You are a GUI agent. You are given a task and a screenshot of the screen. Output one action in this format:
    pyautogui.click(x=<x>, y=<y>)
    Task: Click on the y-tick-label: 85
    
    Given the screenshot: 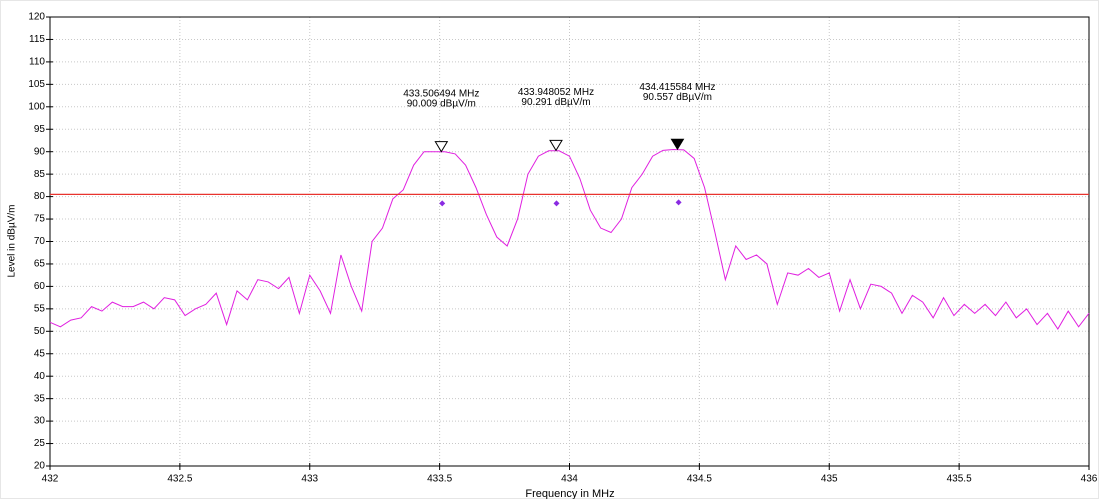 What is the action you would take?
    pyautogui.click(x=40, y=174)
    